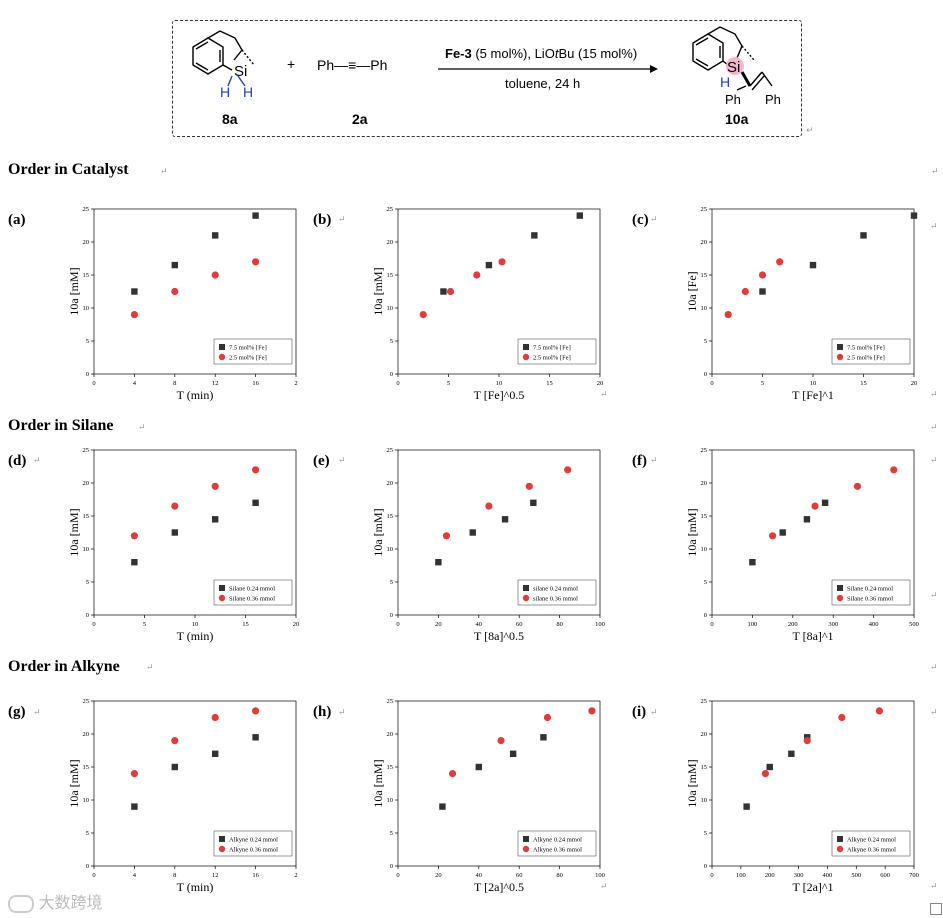 The height and width of the screenshot is (918, 943). Describe the element at coordinates (135, 875) in the screenshot. I see `x-tick-label: 4` at that location.